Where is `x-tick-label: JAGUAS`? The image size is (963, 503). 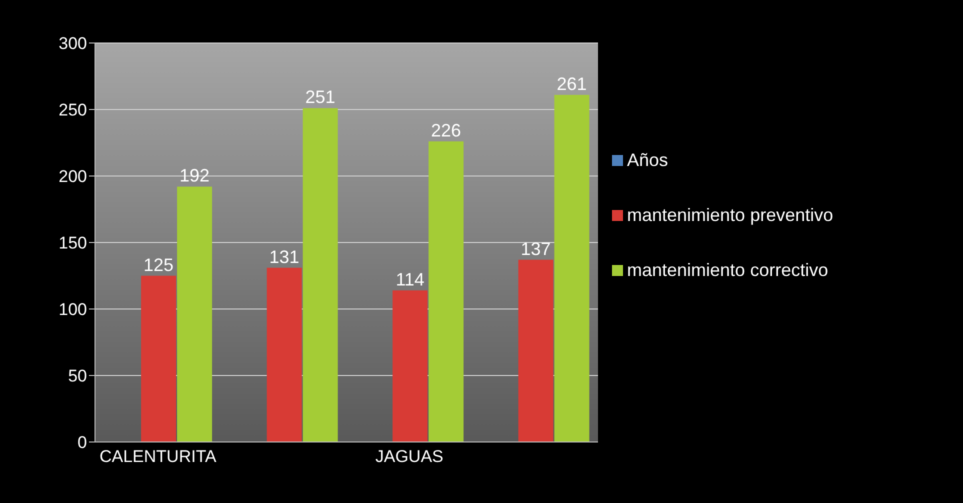 x-tick-label: JAGUAS is located at coordinates (409, 456).